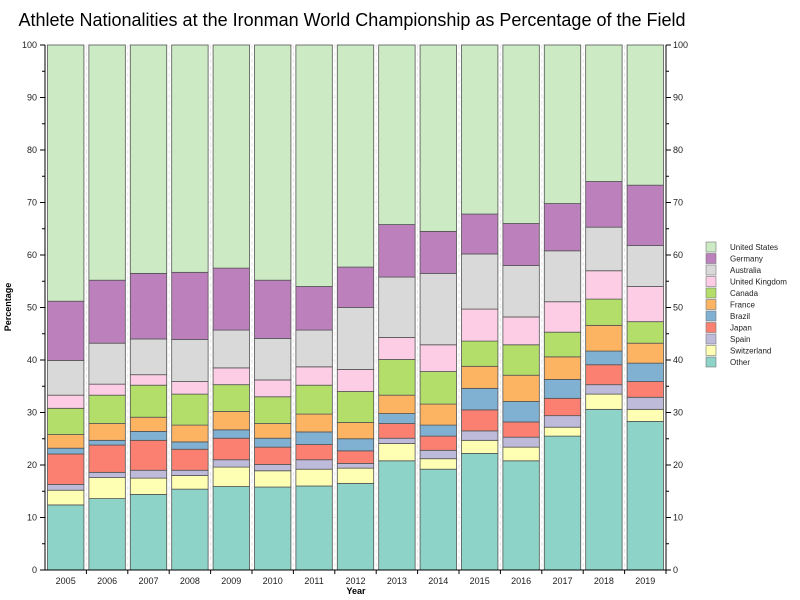 This screenshot has width=800, height=600. Describe the element at coordinates (32, 98) in the screenshot. I see `y-tick-label-left: 90` at that location.